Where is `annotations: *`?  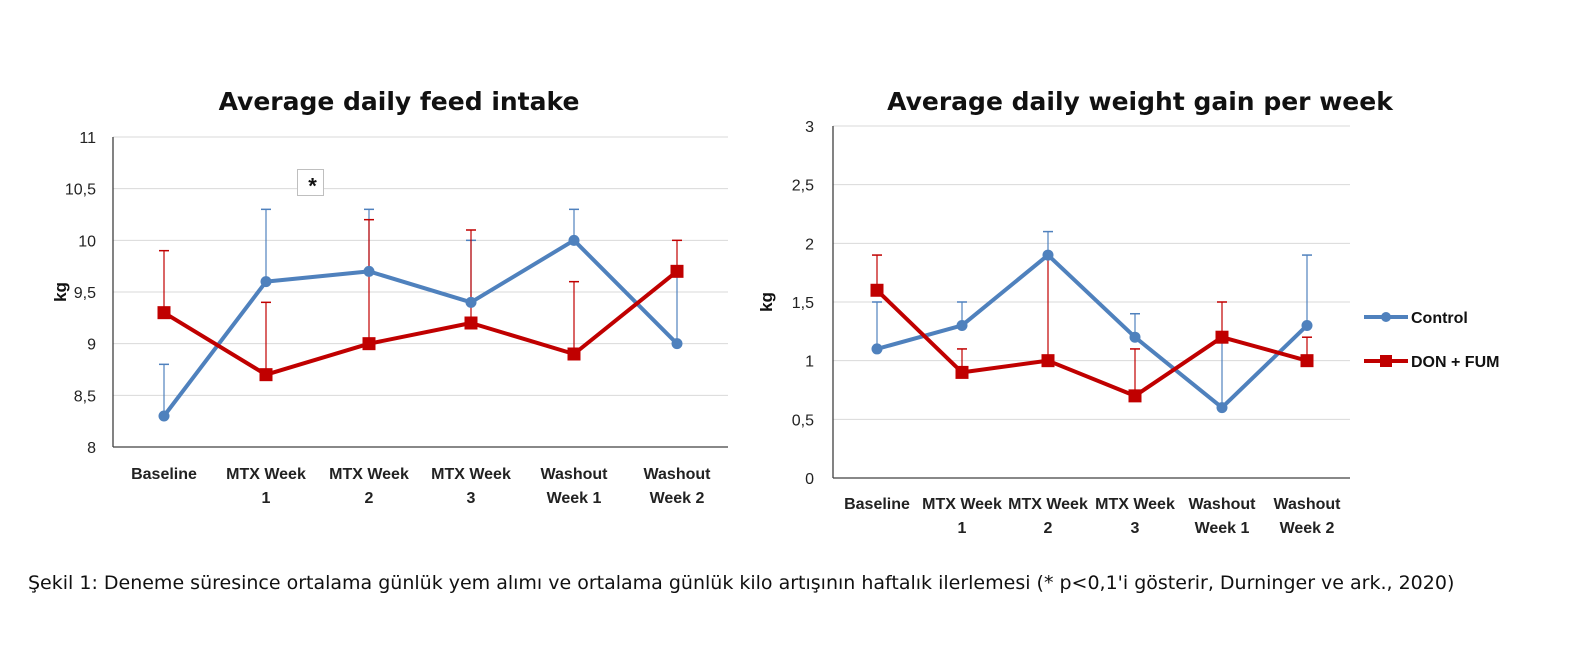 annotations: * is located at coordinates (310, 184).